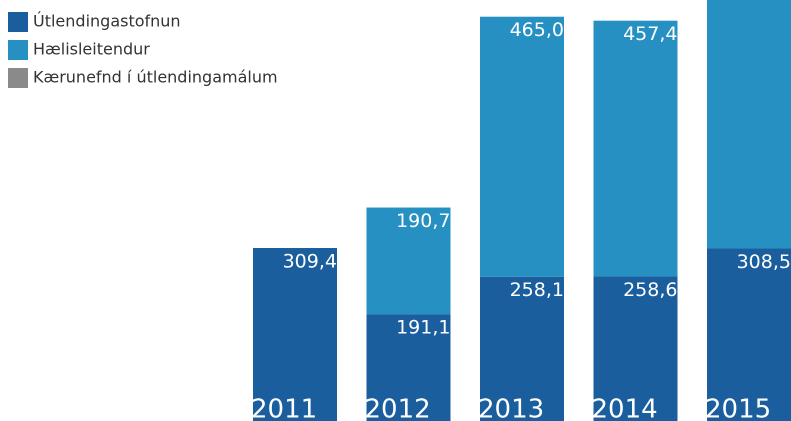 This screenshot has height=421, width=791. I want to click on value-label: 465,0, so click(537, 30).